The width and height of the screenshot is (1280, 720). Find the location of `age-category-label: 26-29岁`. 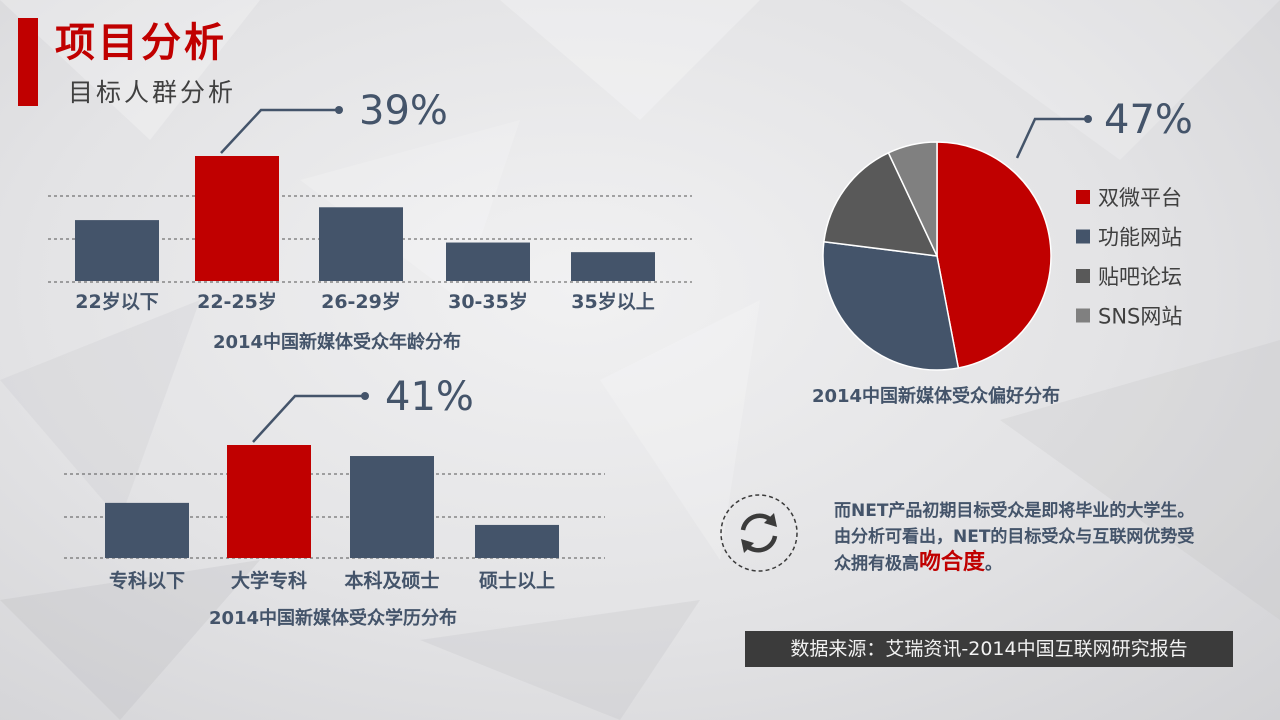

age-category-label: 26-29岁 is located at coordinates (361, 301).